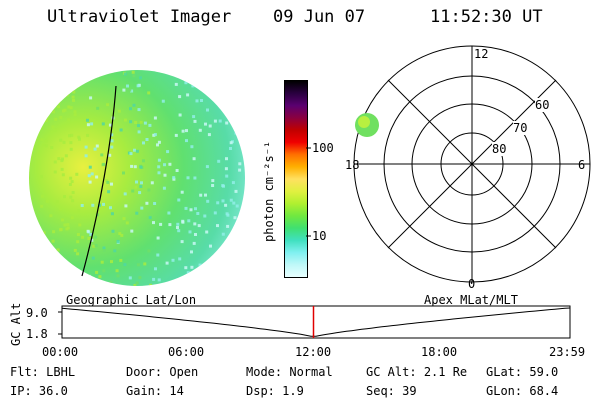 The image size is (600, 400). Describe the element at coordinates (439, 352) in the screenshot. I see `timeline-xtick-1800: 18:00` at that location.